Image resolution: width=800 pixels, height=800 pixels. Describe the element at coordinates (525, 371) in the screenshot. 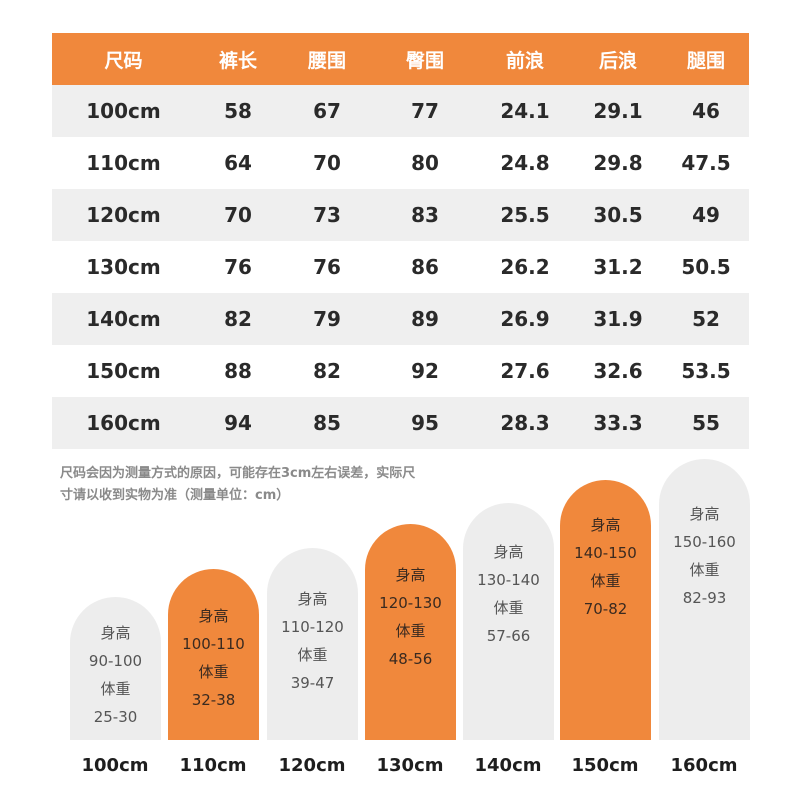

I see `table-cell: 27.6` at that location.